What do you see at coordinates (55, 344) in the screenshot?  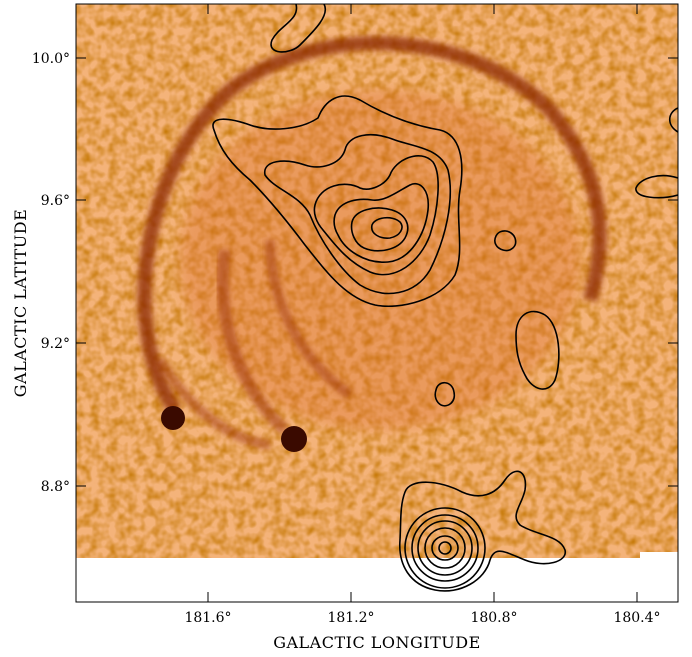 I see `ytick-label-3: 9.2°` at bounding box center [55, 344].